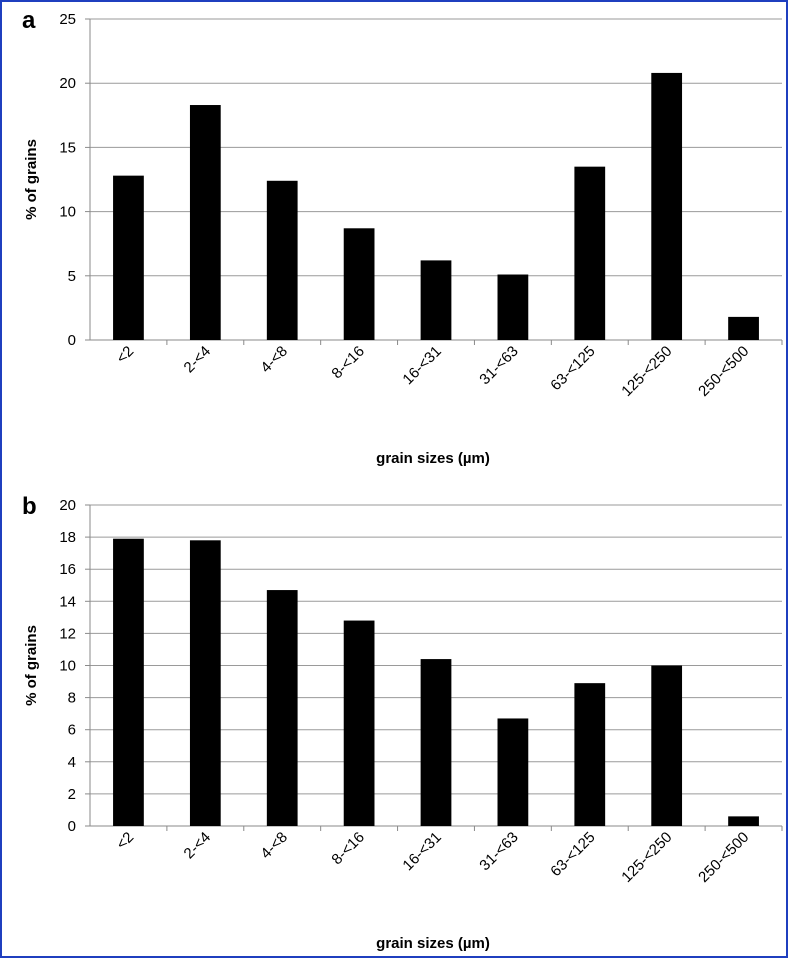 This screenshot has width=788, height=958. What do you see at coordinates (72, 794) in the screenshot?
I see `y-tick-label: 2` at bounding box center [72, 794].